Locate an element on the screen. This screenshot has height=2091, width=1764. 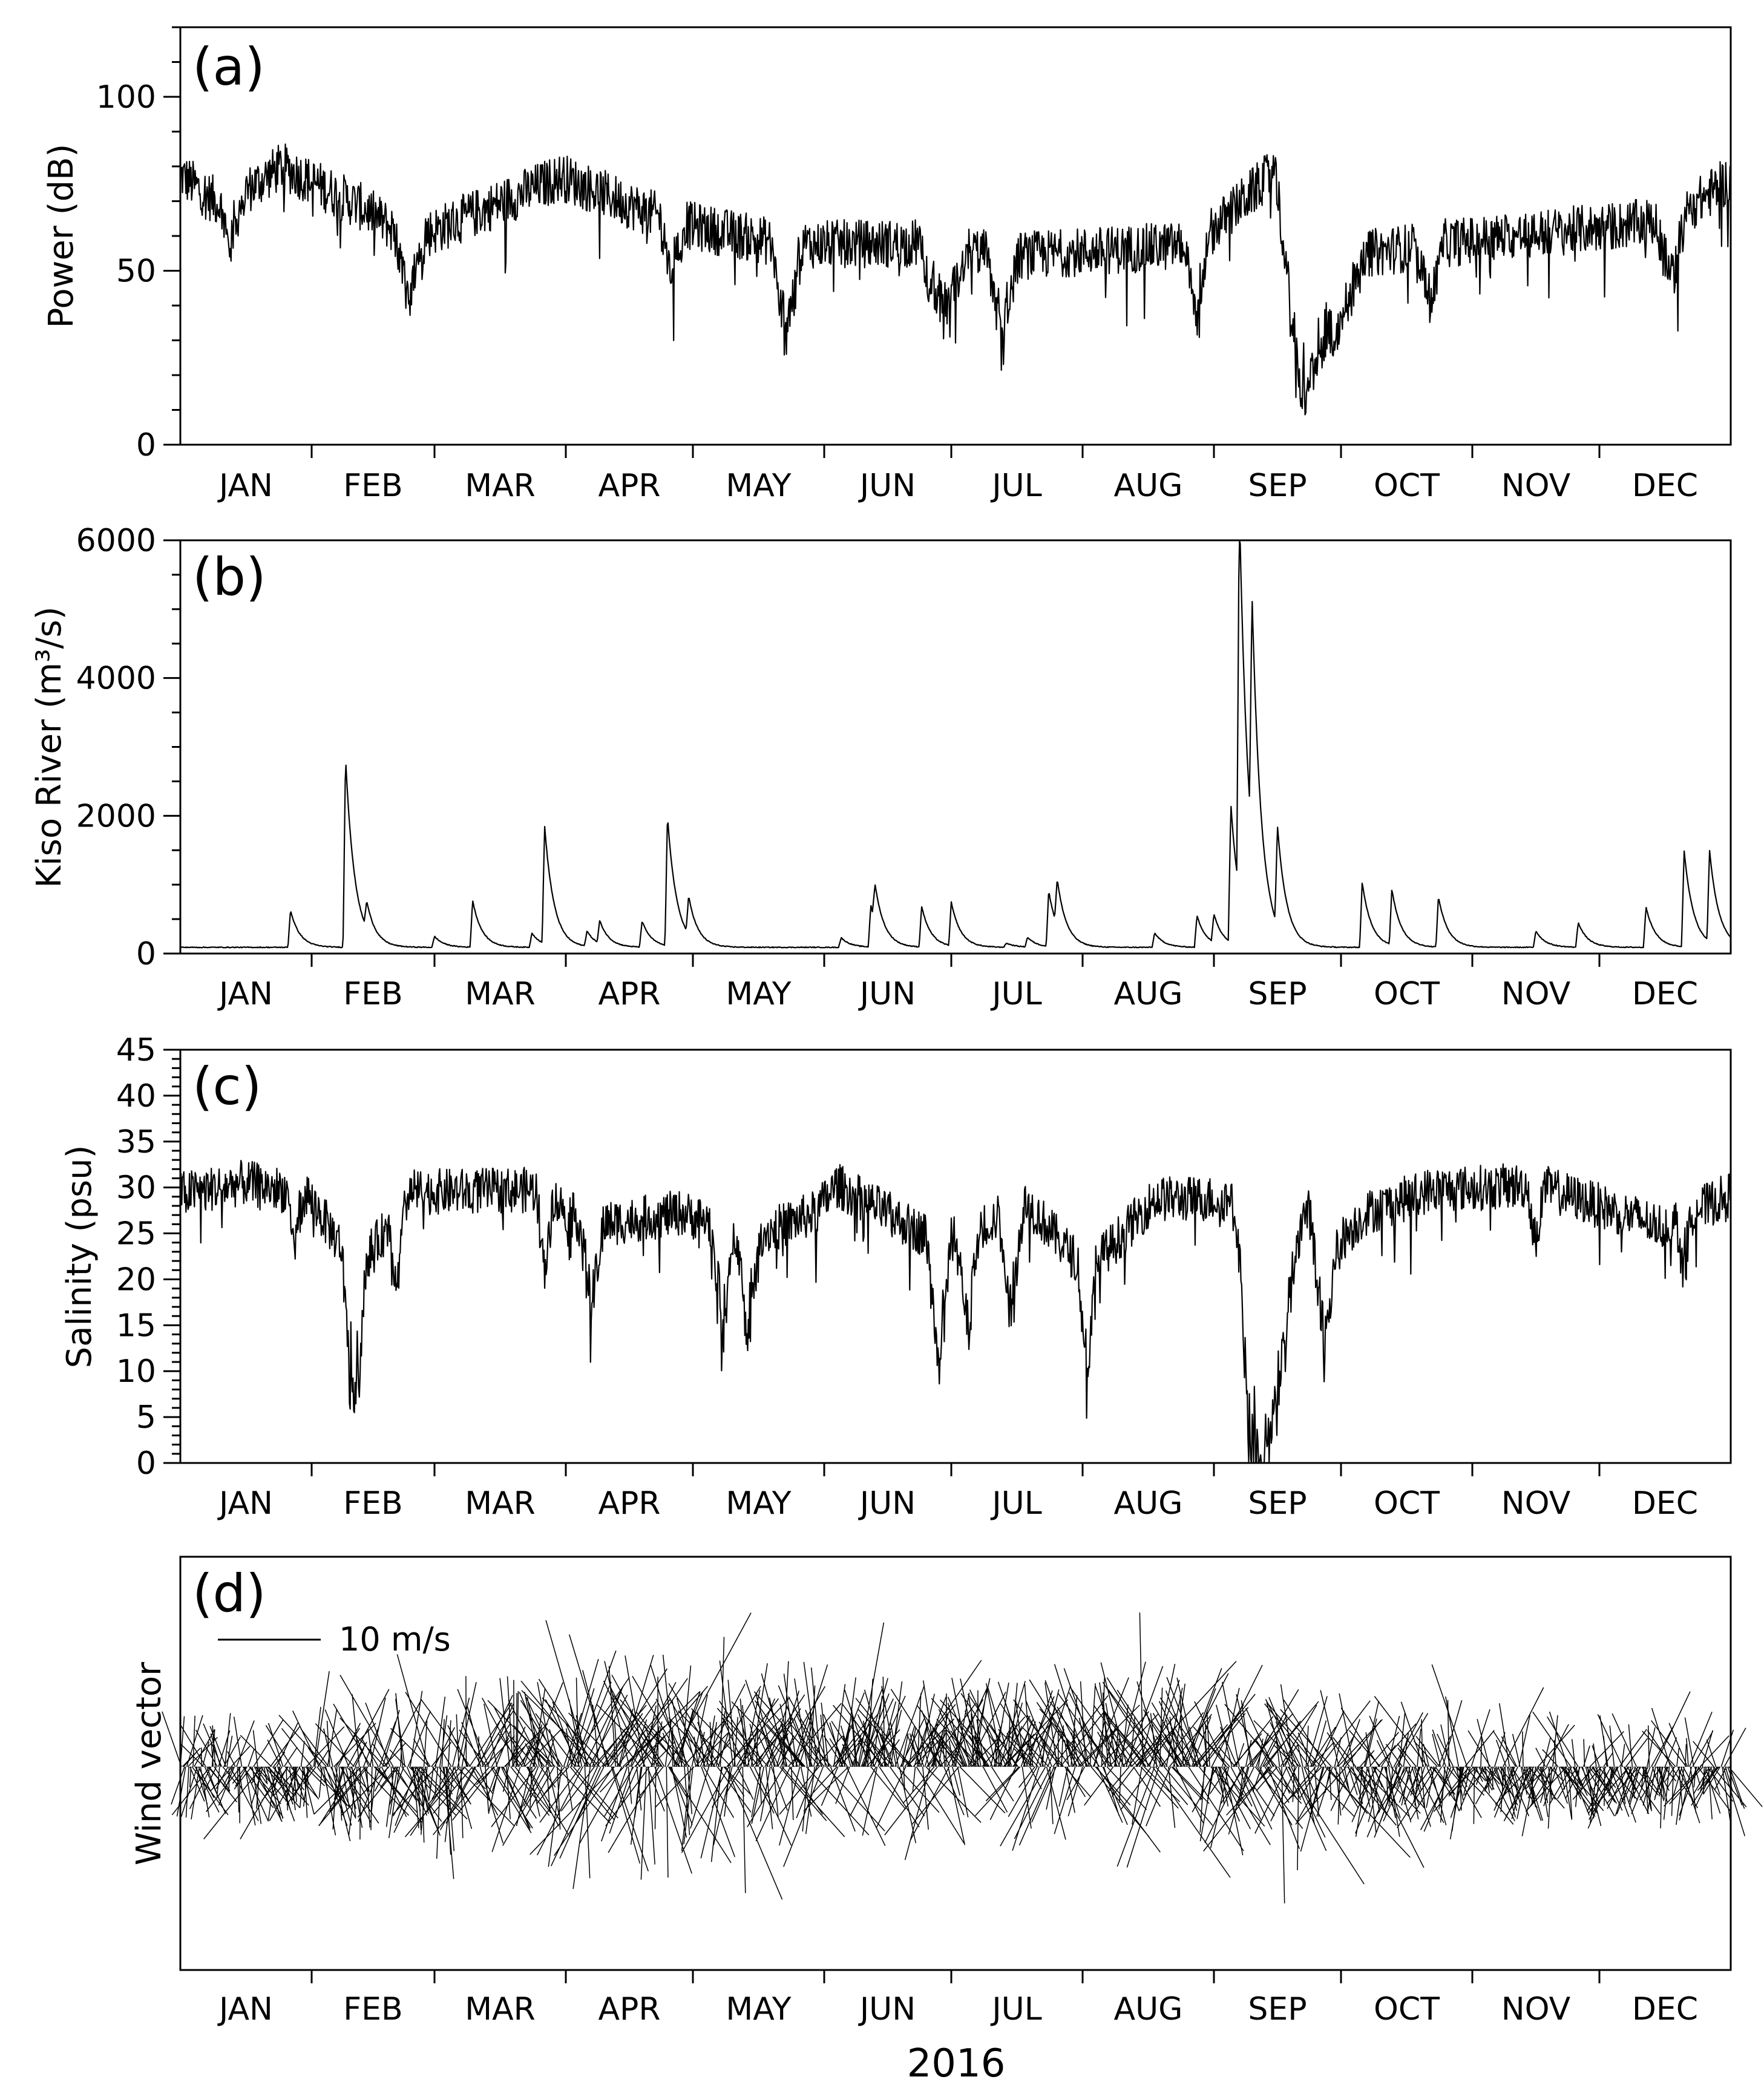
panel-a-series-line is located at coordinates (955, 279).